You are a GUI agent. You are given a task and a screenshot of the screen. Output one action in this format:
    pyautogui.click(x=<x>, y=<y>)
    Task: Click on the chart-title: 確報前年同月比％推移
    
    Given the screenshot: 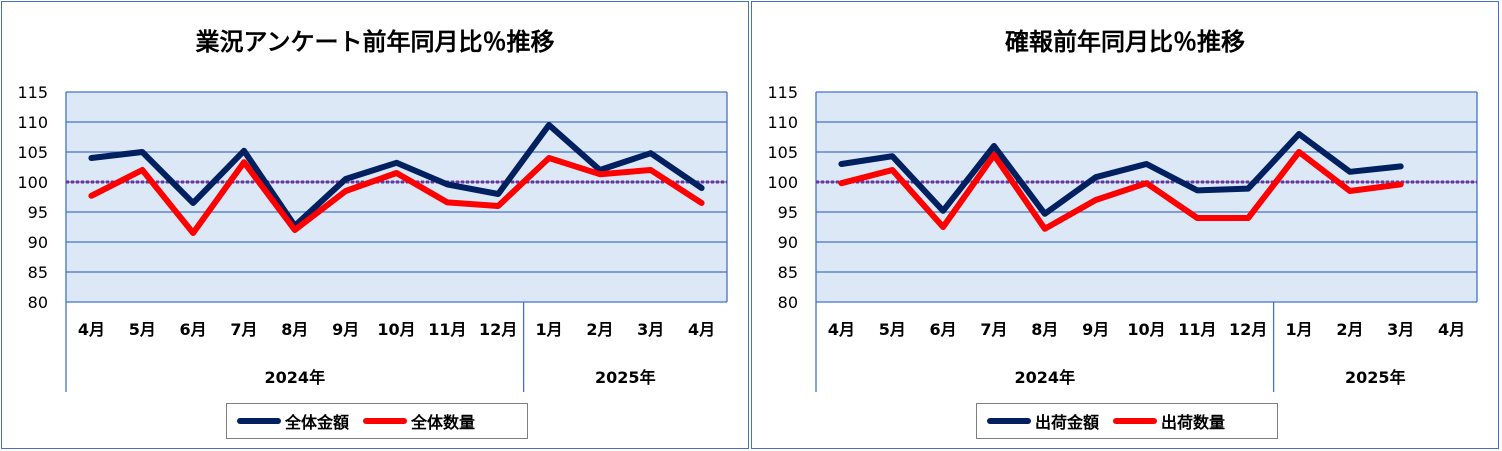 What is the action you would take?
    pyautogui.click(x=1125, y=42)
    